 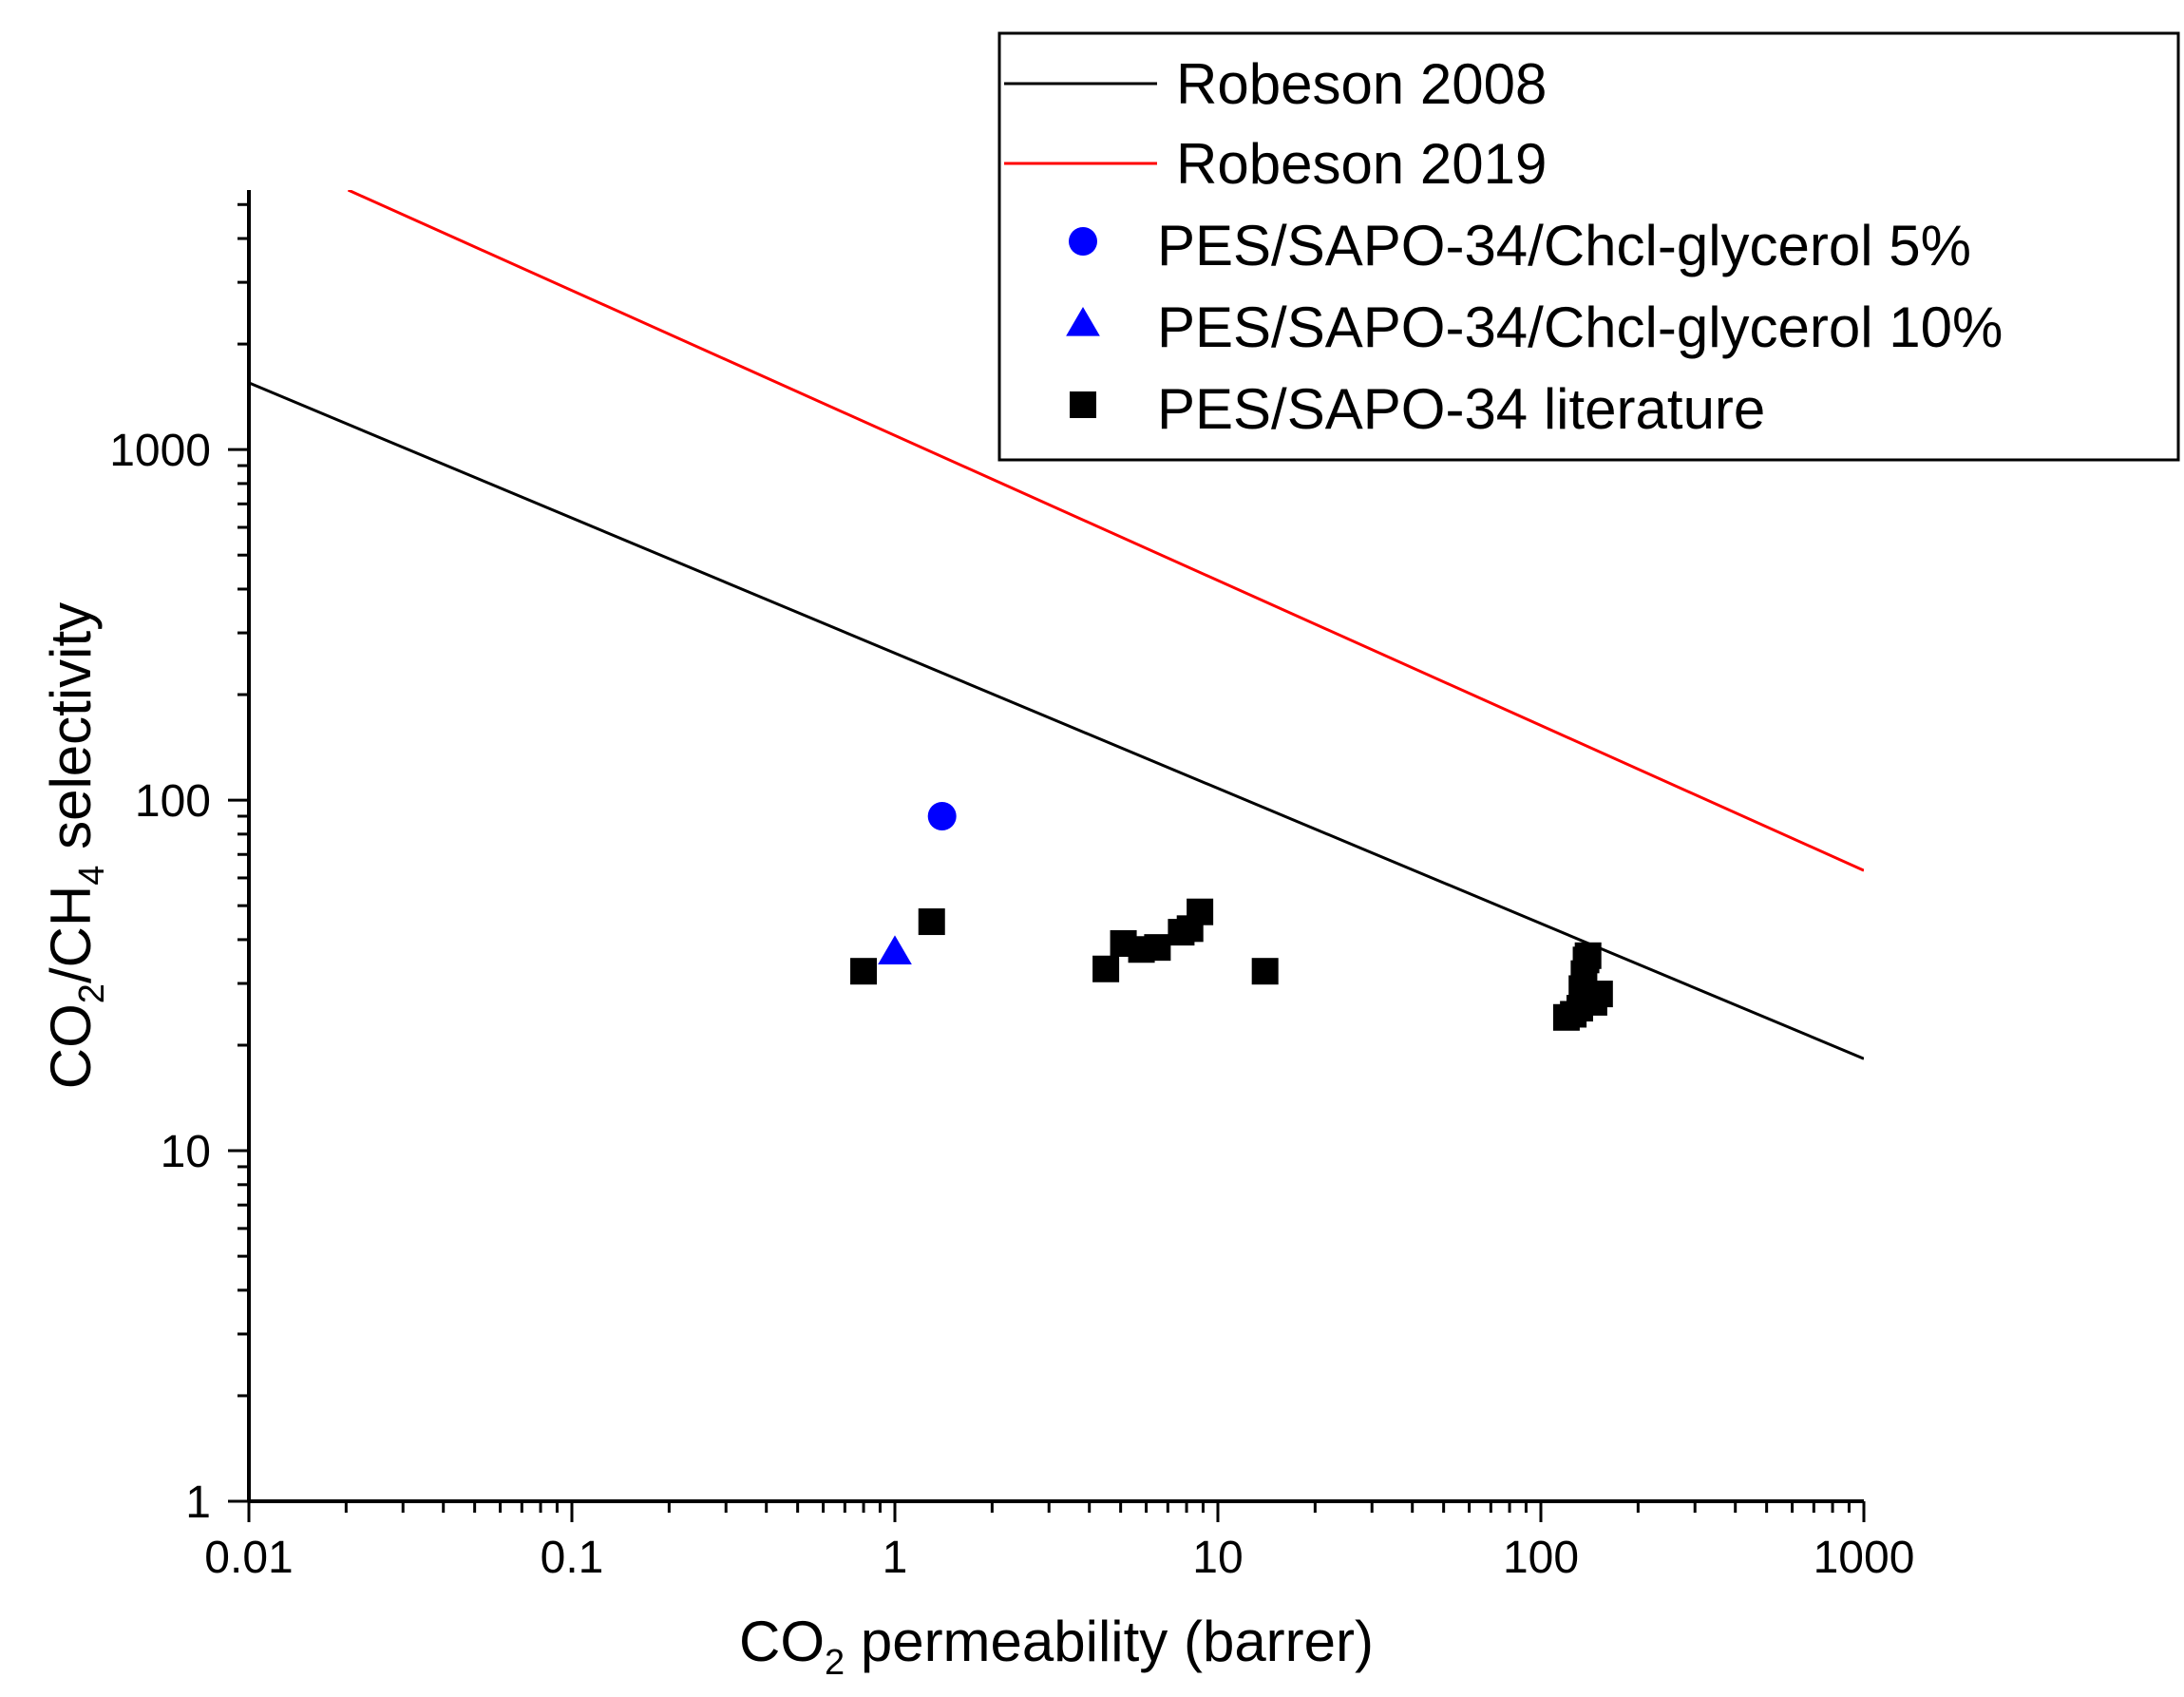 What do you see at coordinates (895, 950) in the screenshot?
I see `data-point-triangle` at bounding box center [895, 950].